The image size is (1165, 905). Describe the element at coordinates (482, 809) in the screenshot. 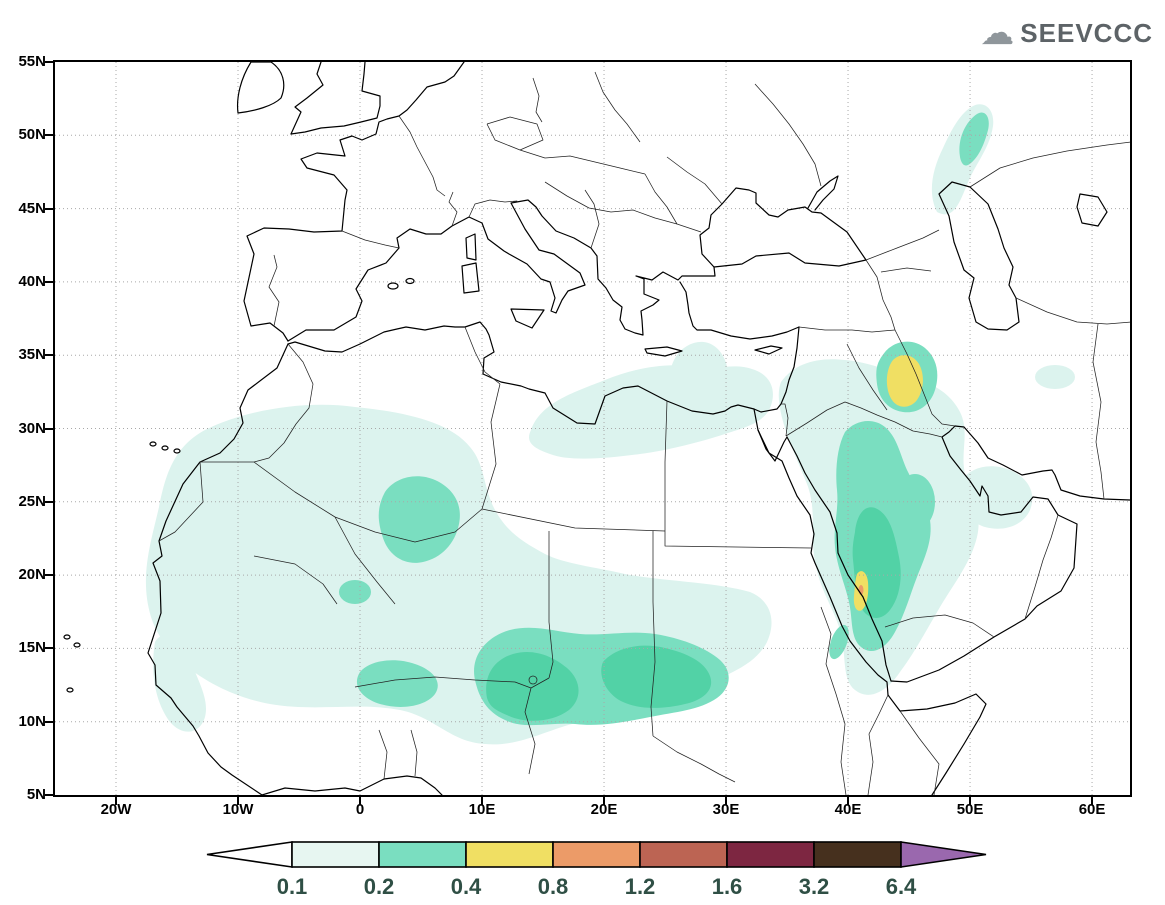

I see `lon-tick-label: 10E` at that location.